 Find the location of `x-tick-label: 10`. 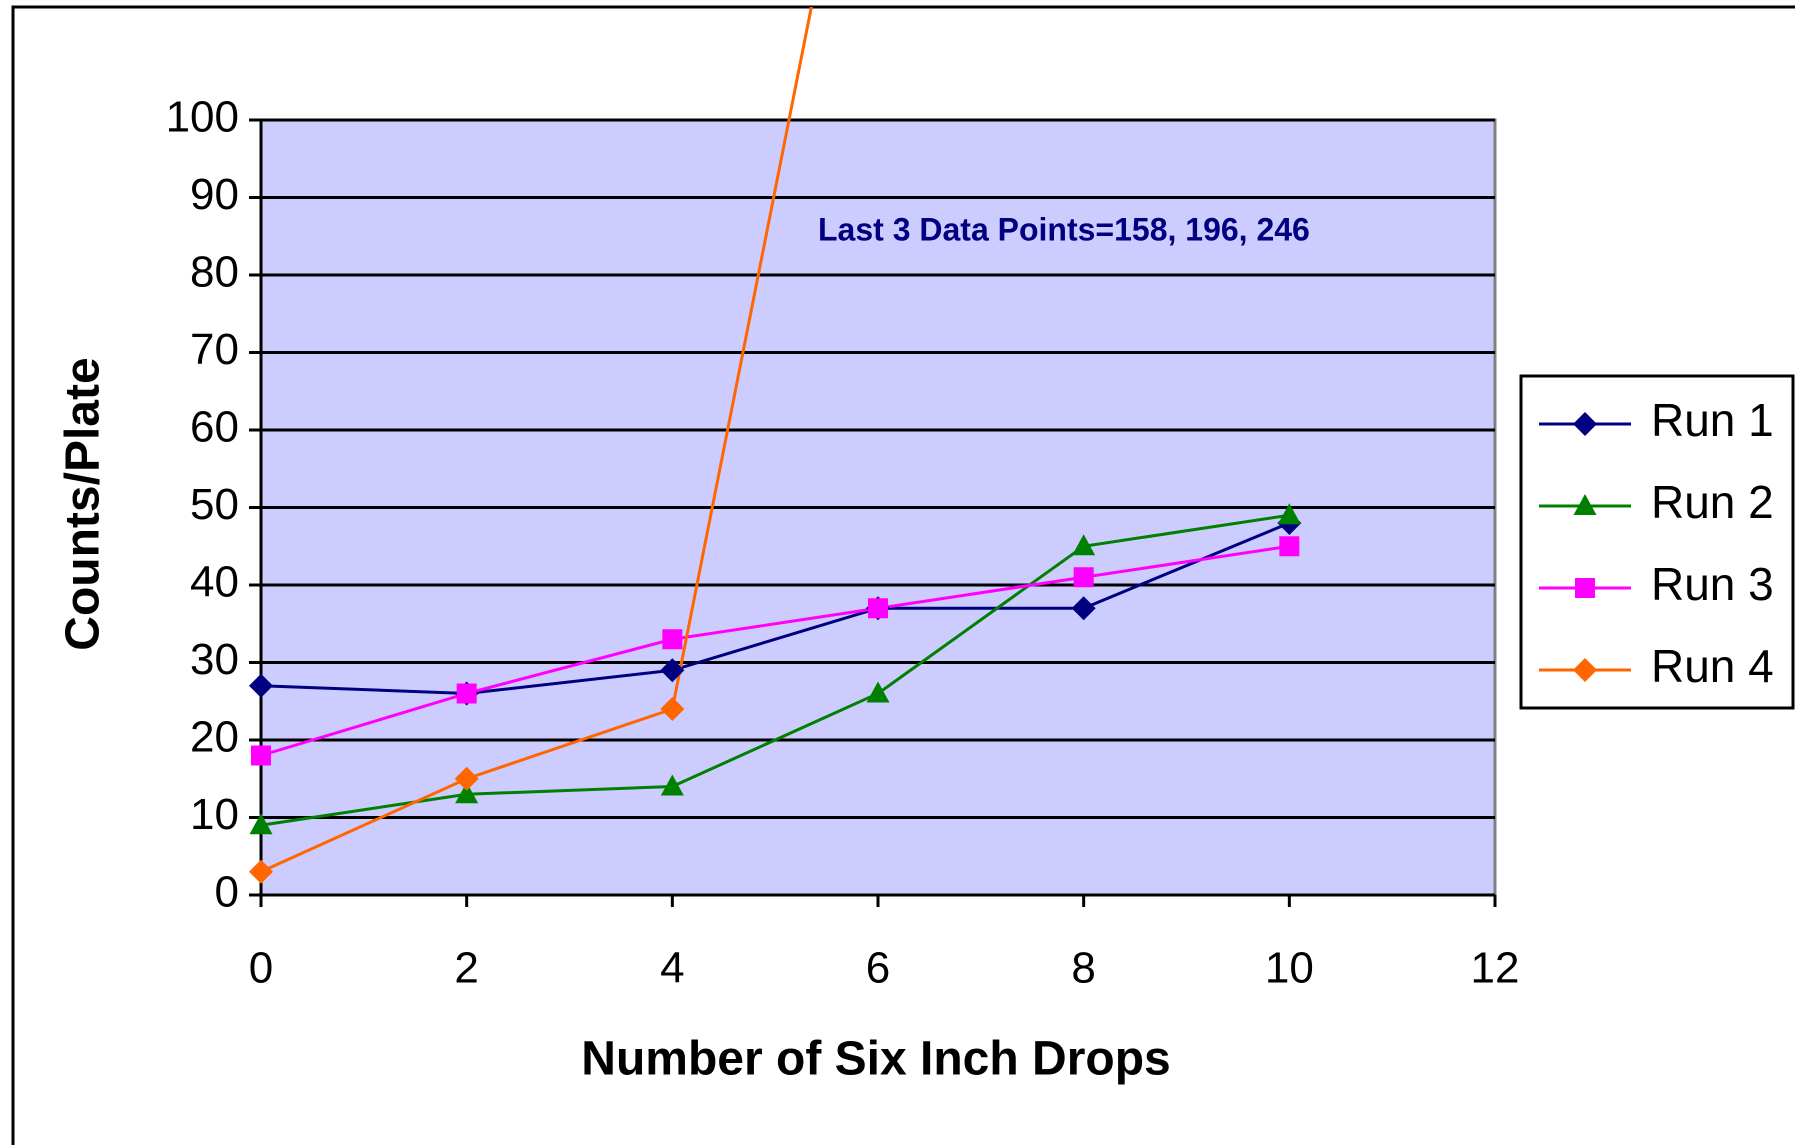

x-tick-label: 10 is located at coordinates (1289, 968).